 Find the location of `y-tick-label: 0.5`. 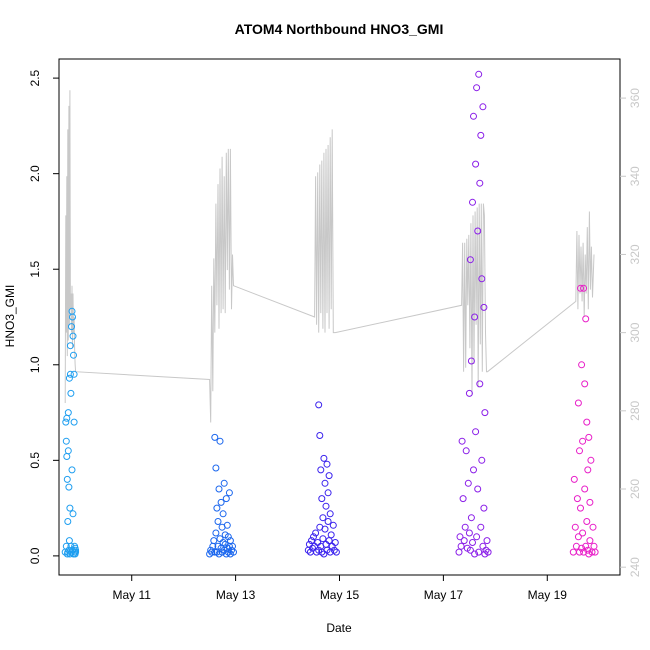

y-tick-label: 0.5 is located at coordinates (35, 460).